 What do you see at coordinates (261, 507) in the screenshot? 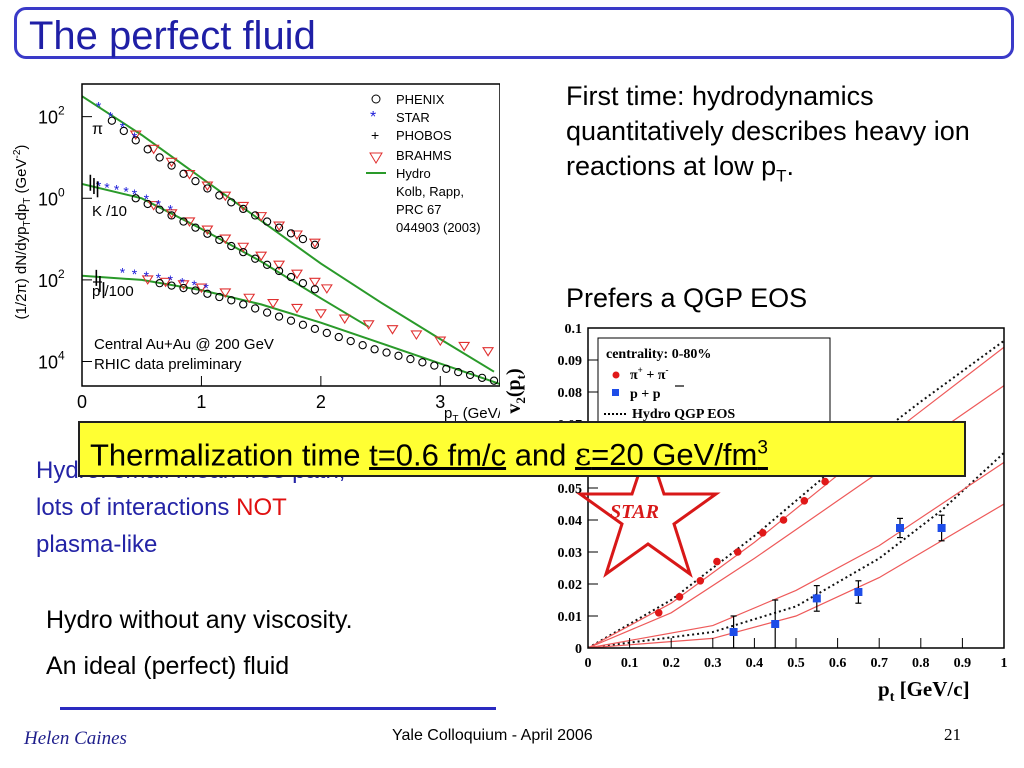
I see `not-emphasis: NOT` at bounding box center [261, 507].